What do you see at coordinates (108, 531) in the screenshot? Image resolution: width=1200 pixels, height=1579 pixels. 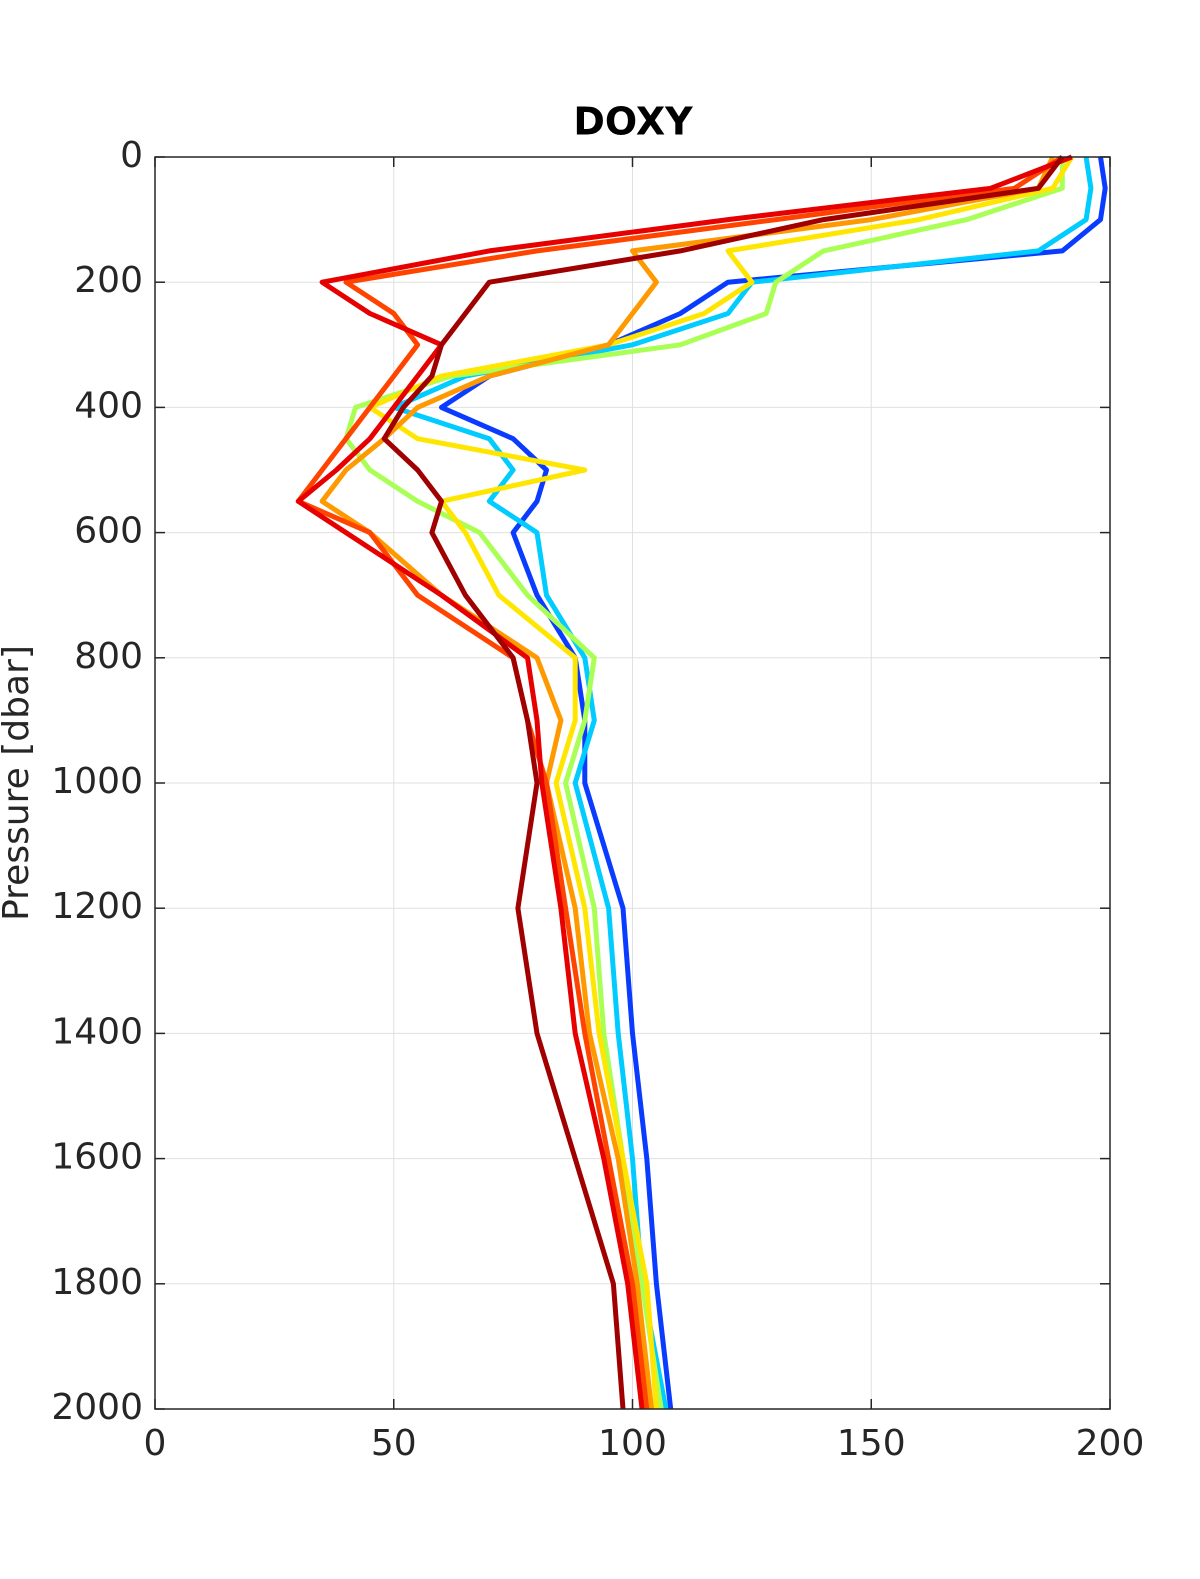 I see `y-tick-label: 600` at bounding box center [108, 531].